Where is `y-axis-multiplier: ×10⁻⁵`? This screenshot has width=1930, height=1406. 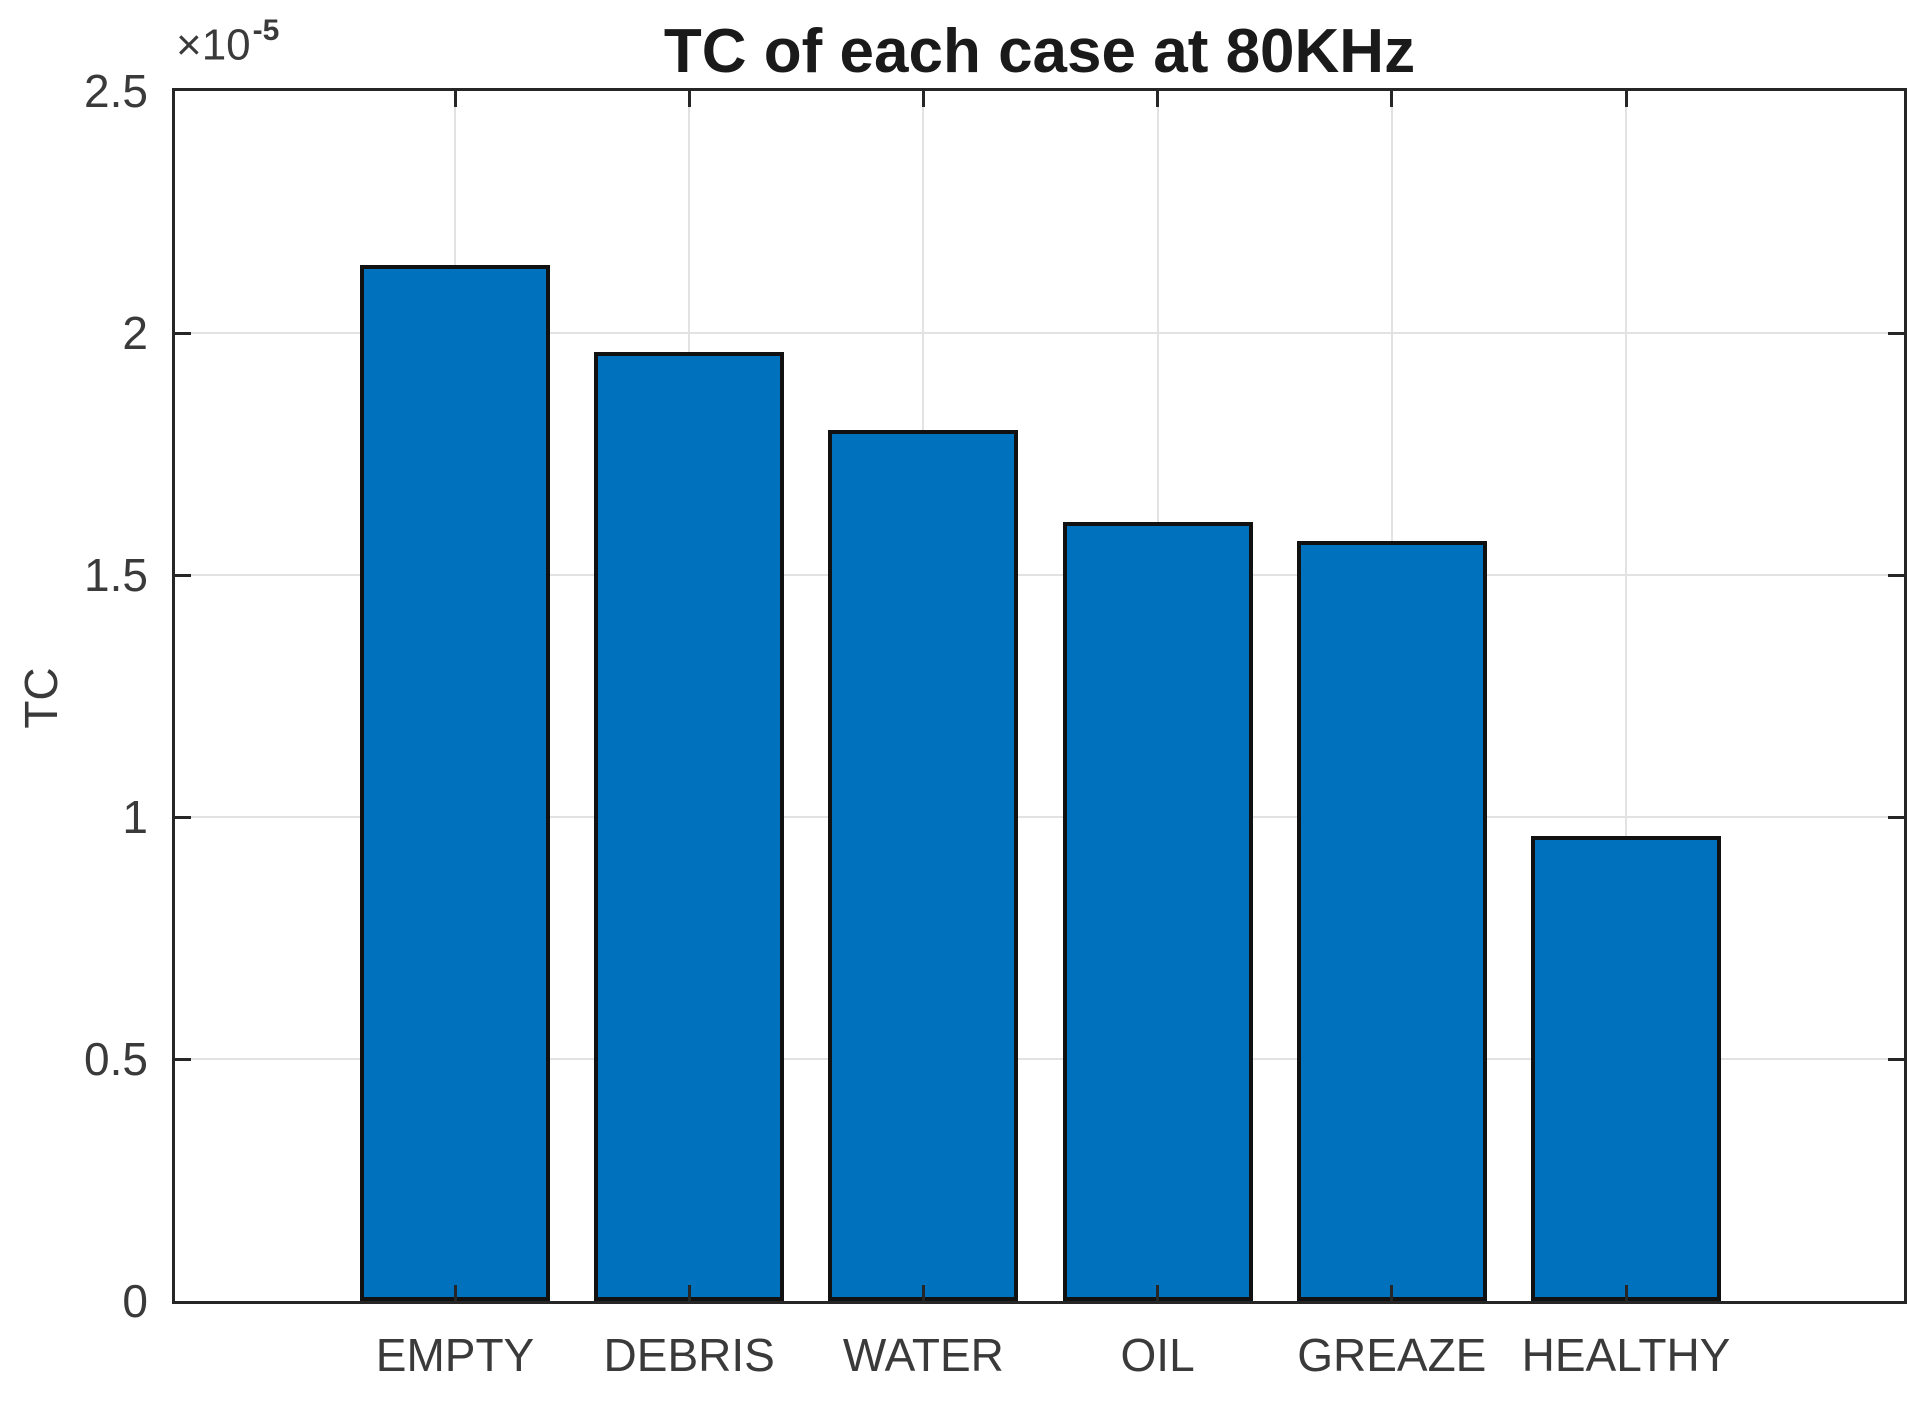 y-axis-multiplier: ×10⁻⁵ is located at coordinates (227, 42).